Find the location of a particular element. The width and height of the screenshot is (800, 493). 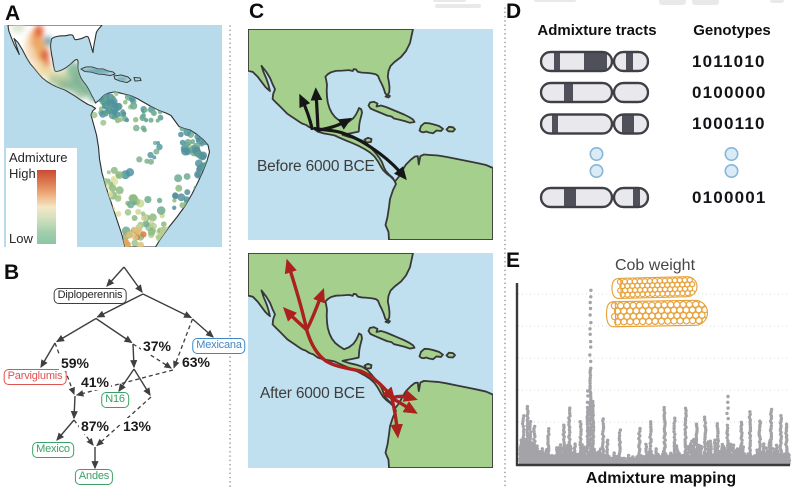

admixture-map is located at coordinates (113, 136).